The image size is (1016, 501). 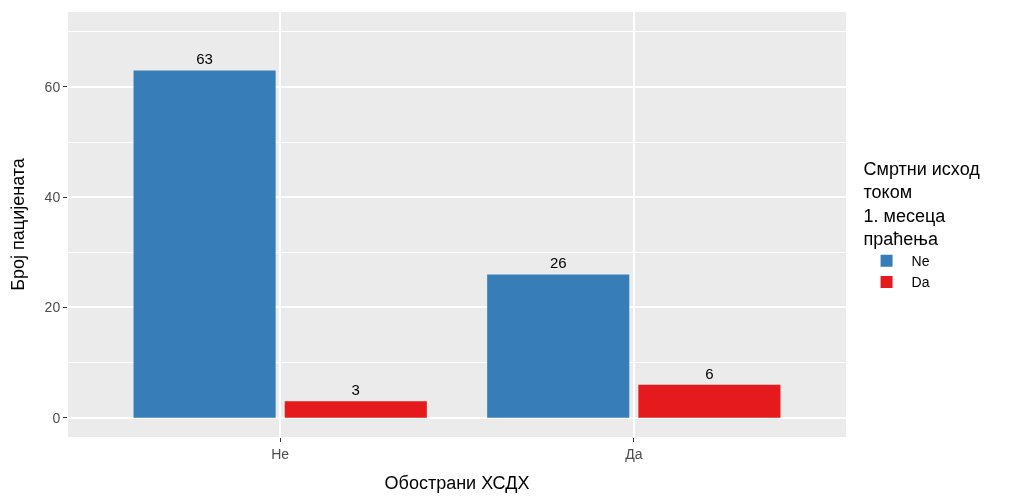 I want to click on y-tick-label: 60, so click(x=52, y=86).